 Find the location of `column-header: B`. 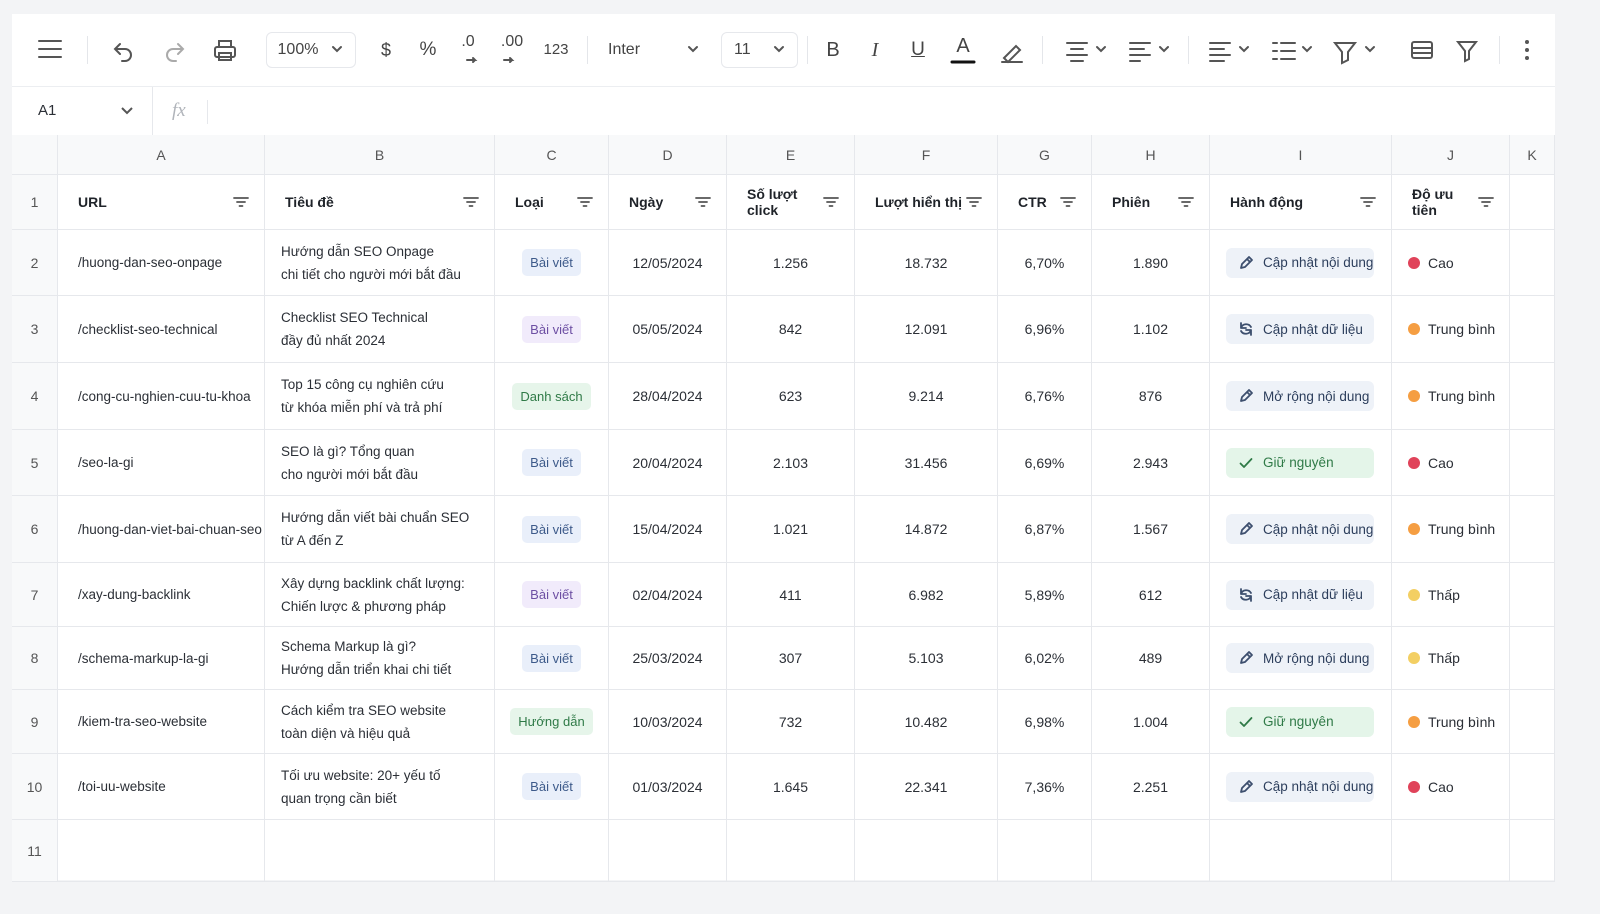

column-header: B is located at coordinates (380, 155).